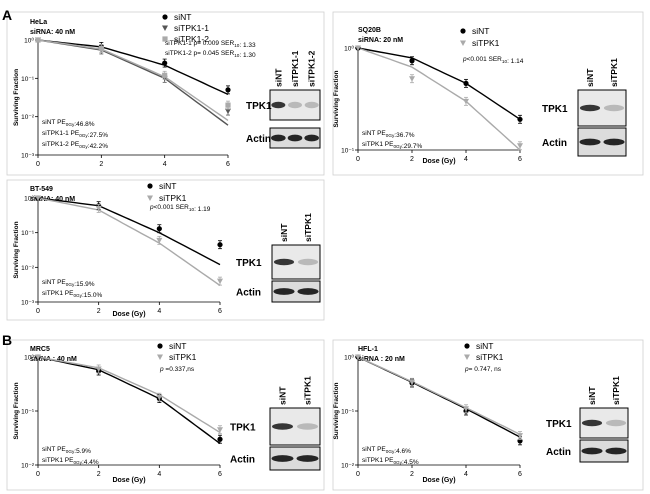 This screenshot has width=650, height=494. I want to click on stat-annotation: p= 0.747, ns, so click(483, 369).